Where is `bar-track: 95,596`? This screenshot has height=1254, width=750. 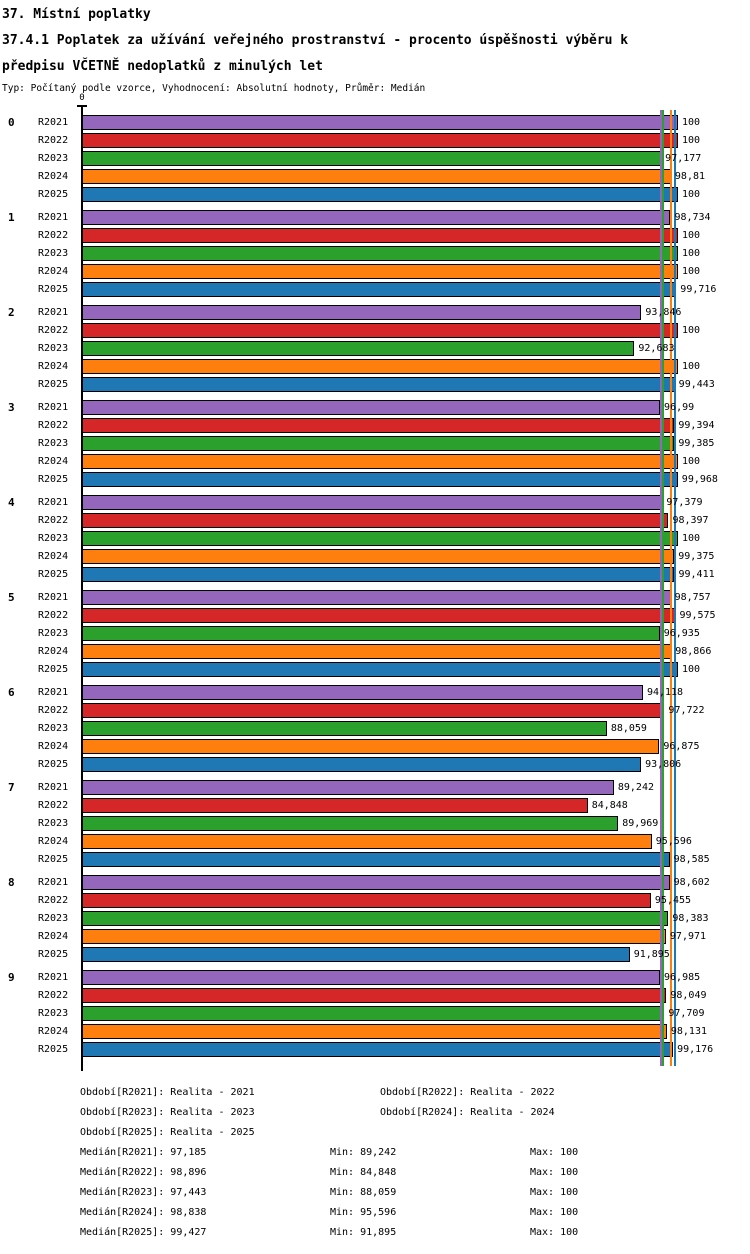
bar-track: 95,596 is located at coordinates (416, 841).